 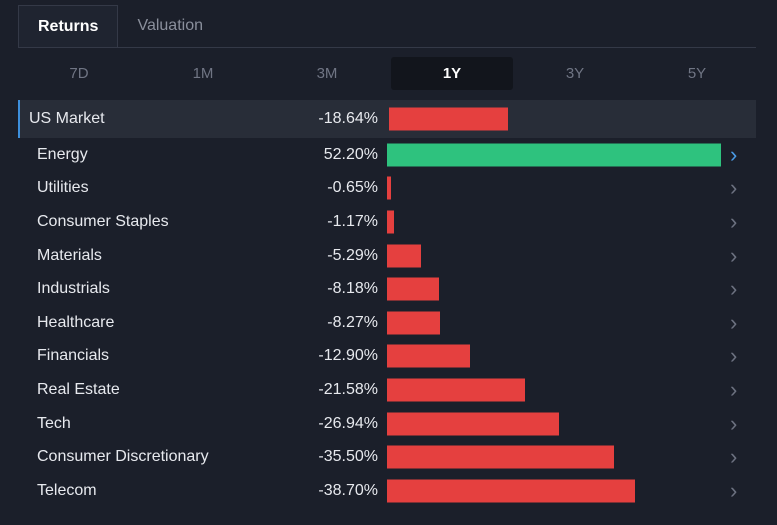 I want to click on period-selector: 7D 1M 3M 1Y 3Y 5Y, so click(x=387, y=73).